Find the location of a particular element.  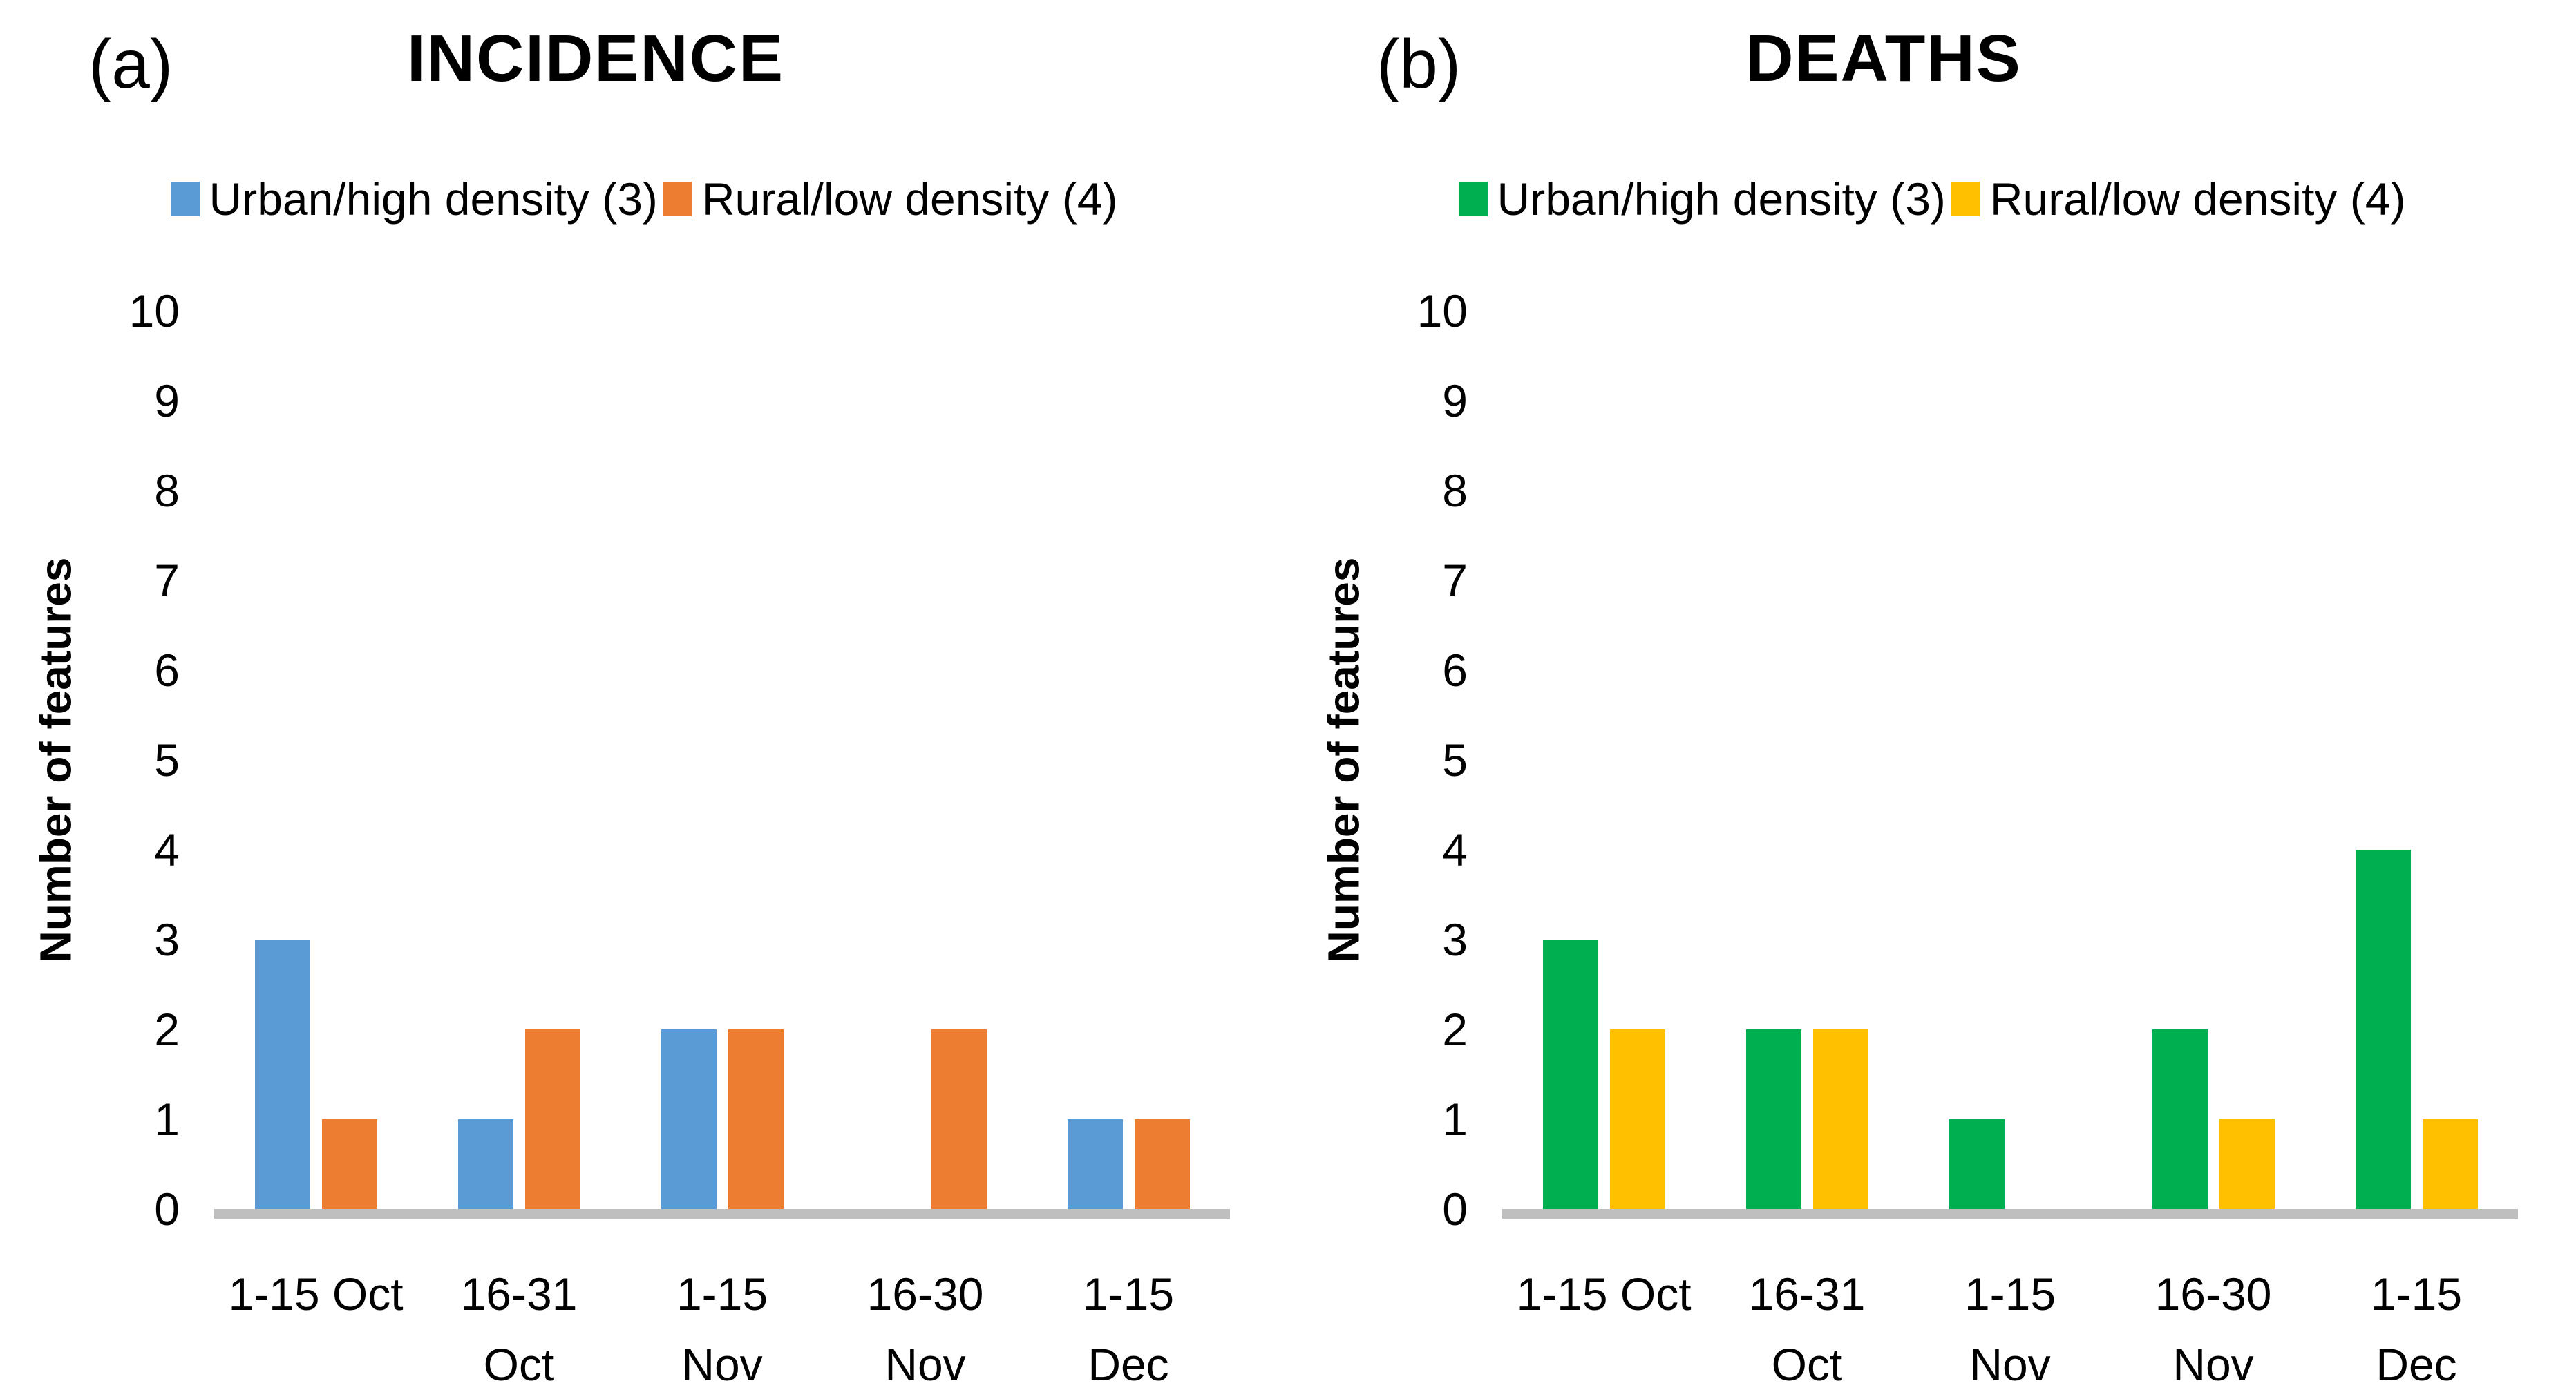

chart-title-incidence: INCIDENCE is located at coordinates (595, 58).